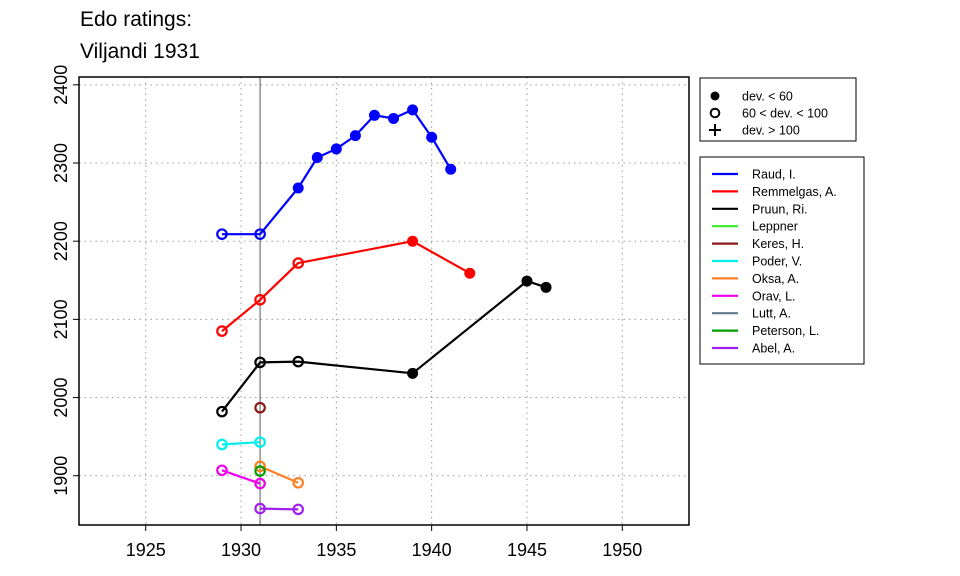  Describe the element at coordinates (785, 331) in the screenshot. I see `series-legend-label: Peterson, L.` at that location.